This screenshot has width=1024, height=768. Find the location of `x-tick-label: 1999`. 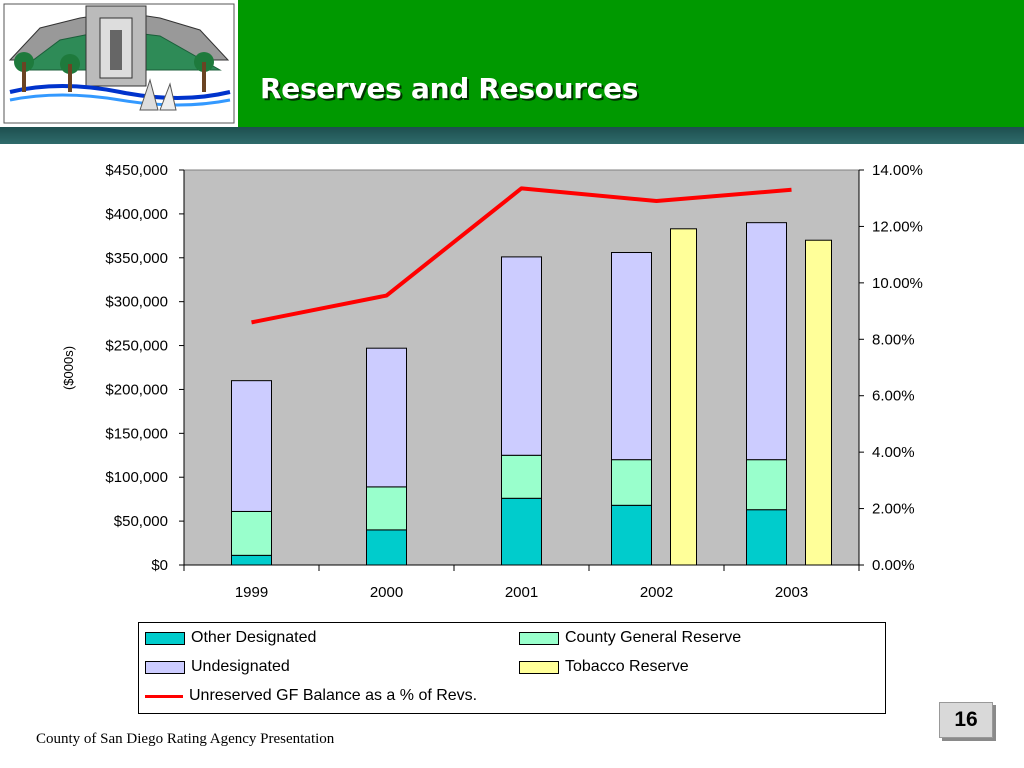

x-tick-label: 1999 is located at coordinates (251, 592).